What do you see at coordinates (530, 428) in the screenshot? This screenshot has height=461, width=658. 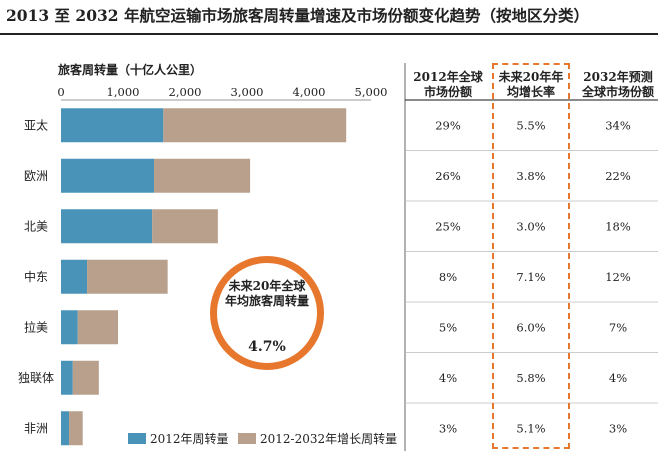 I see `table-cell: 5.1%` at bounding box center [530, 428].